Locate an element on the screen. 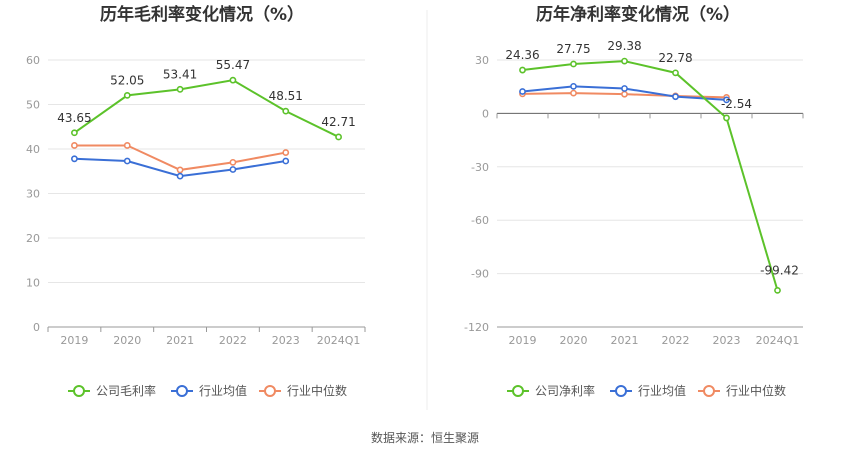 This screenshot has height=459, width=850. y-tick-label: -30 is located at coordinates (480, 167).